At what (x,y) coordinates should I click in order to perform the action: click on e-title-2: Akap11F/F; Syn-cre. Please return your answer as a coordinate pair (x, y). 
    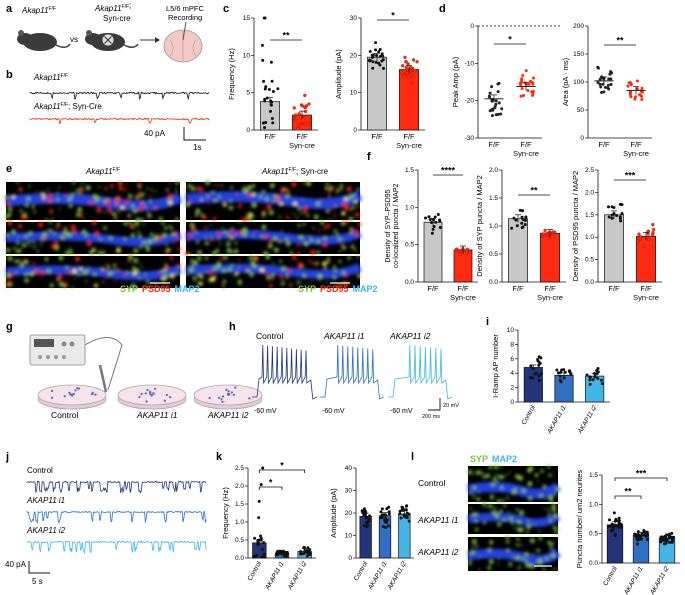
    Looking at the image, I should click on (295, 171).